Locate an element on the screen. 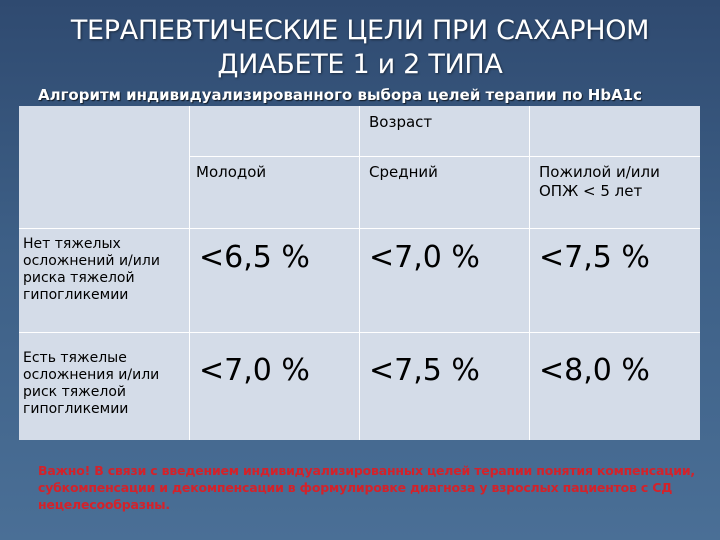 The image size is (720, 540). target-value-elderly-complications: <8,0 % is located at coordinates (594, 370).